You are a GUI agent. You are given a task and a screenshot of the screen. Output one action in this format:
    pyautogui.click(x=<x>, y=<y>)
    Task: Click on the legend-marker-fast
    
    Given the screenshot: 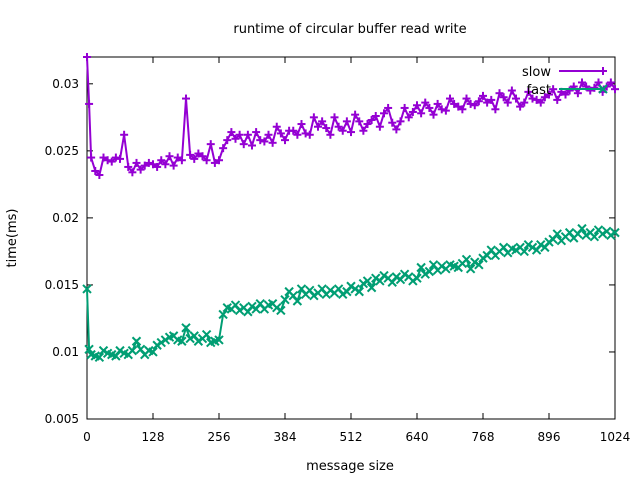 What is the action you would take?
    pyautogui.click(x=603, y=89)
    